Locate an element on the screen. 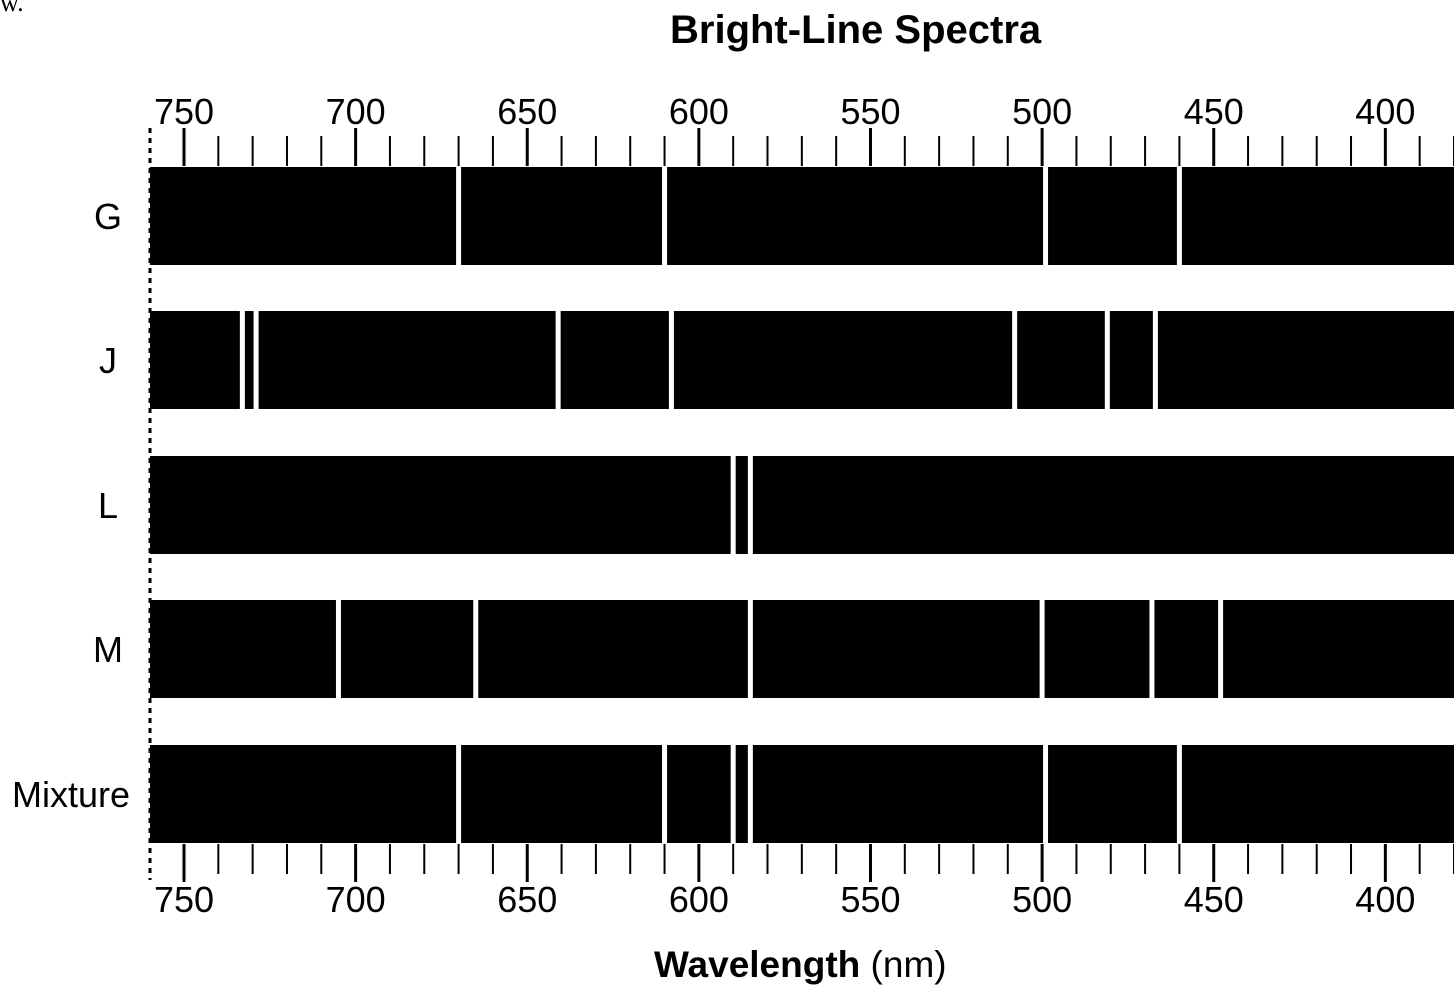 The height and width of the screenshot is (986, 1454). row-label-j: J is located at coordinates (108, 360).